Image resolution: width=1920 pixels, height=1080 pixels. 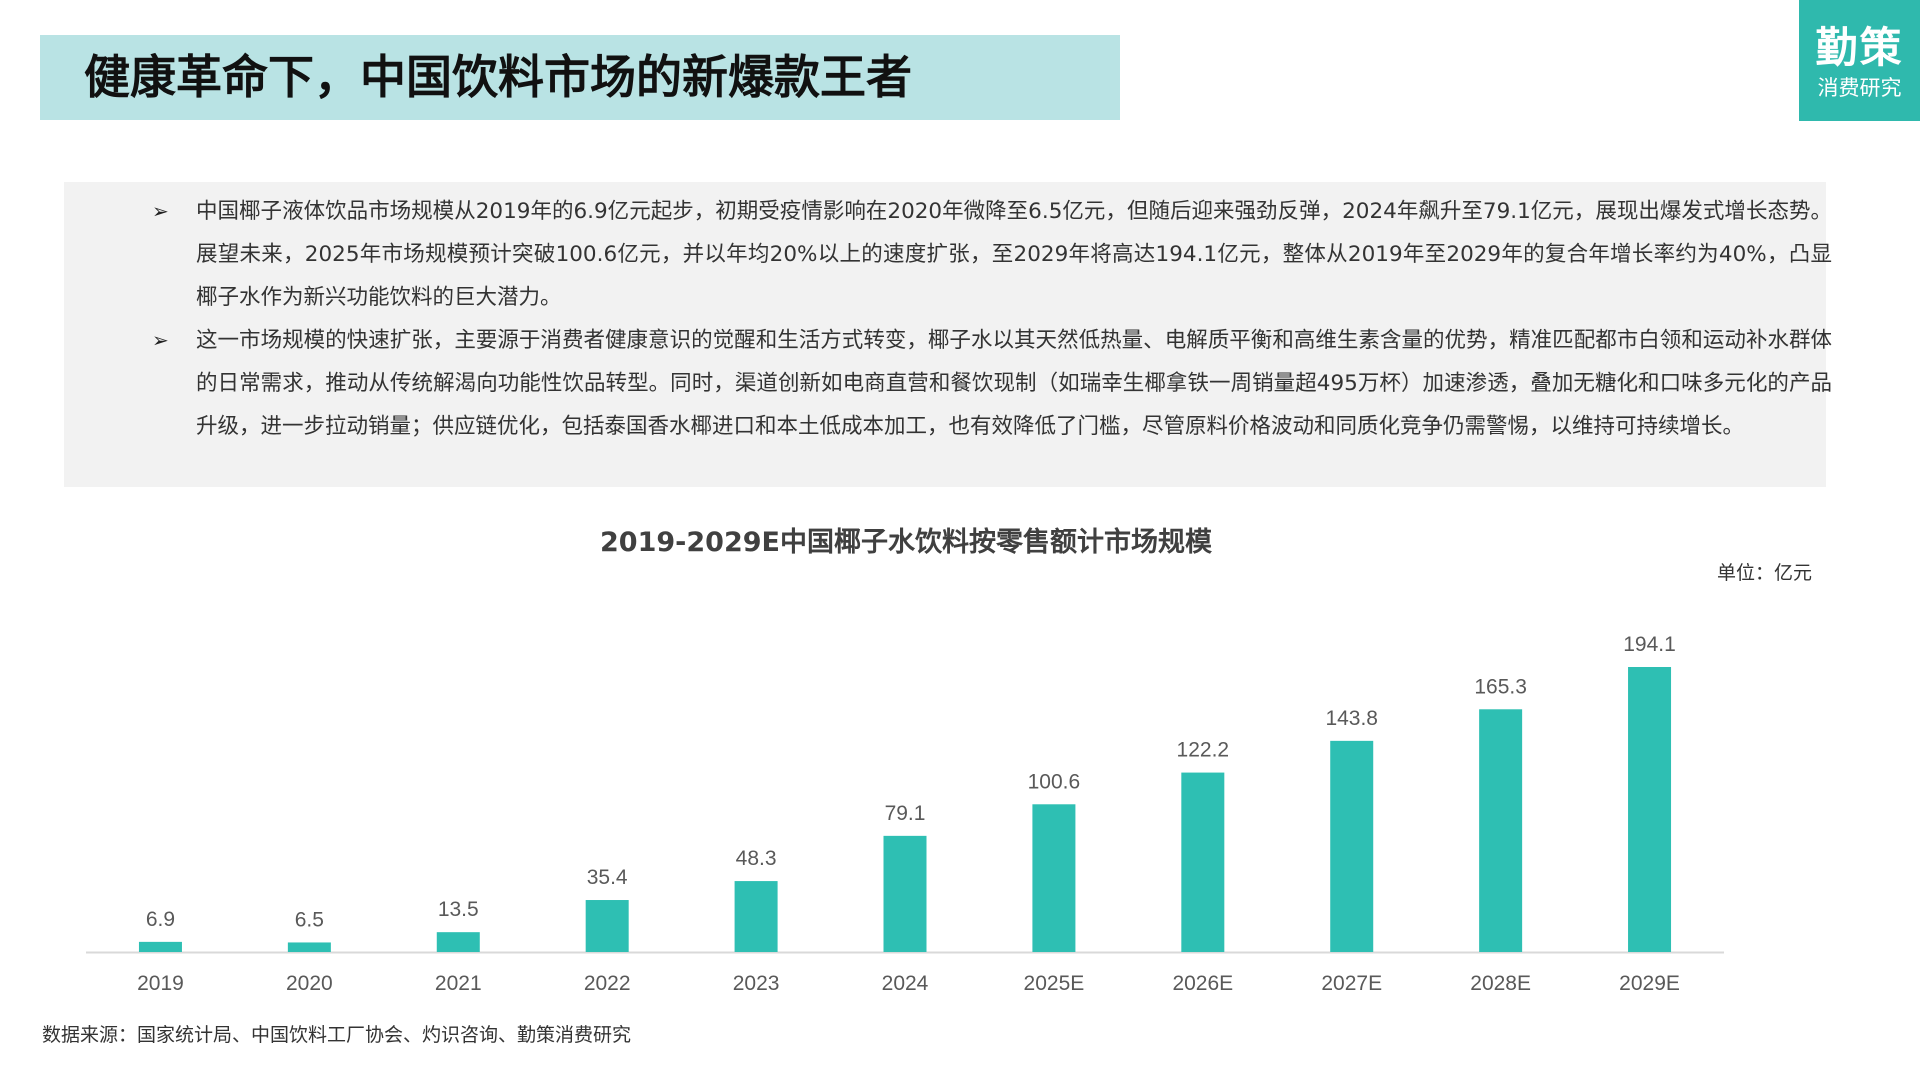 What do you see at coordinates (1859, 47) in the screenshot?
I see `logo-main-text: 勤策` at bounding box center [1859, 47].